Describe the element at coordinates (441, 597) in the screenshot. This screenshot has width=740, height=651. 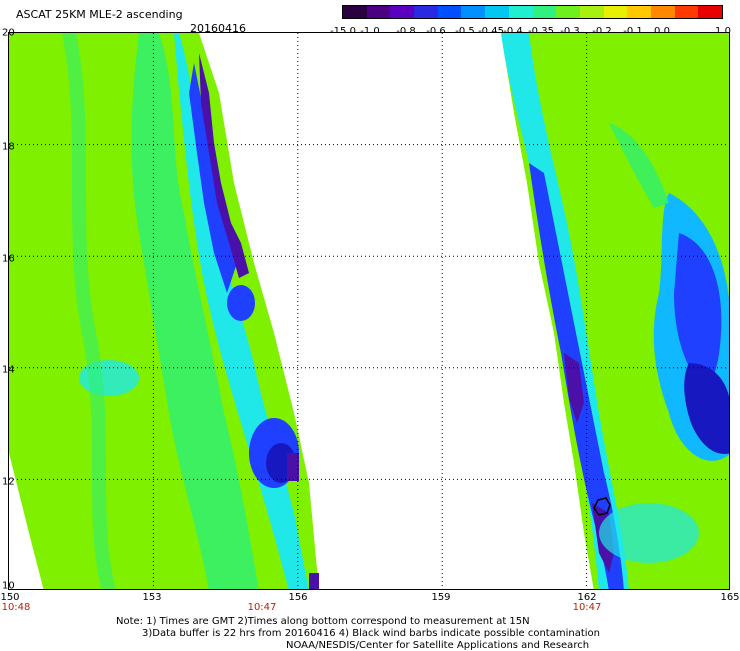
I see `longitude-tick-label: 159` at that location.